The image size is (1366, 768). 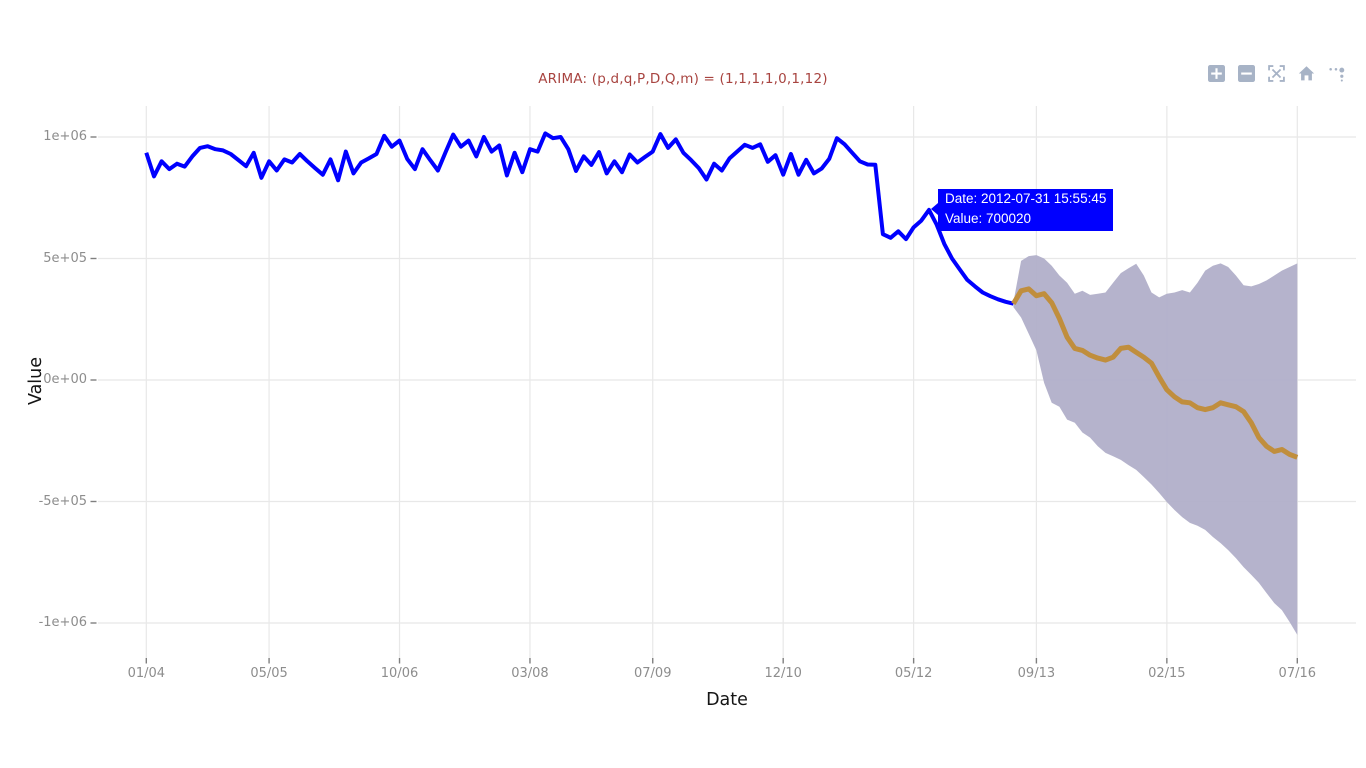 I want to click on plotly-modebar, so click(x=1276, y=73).